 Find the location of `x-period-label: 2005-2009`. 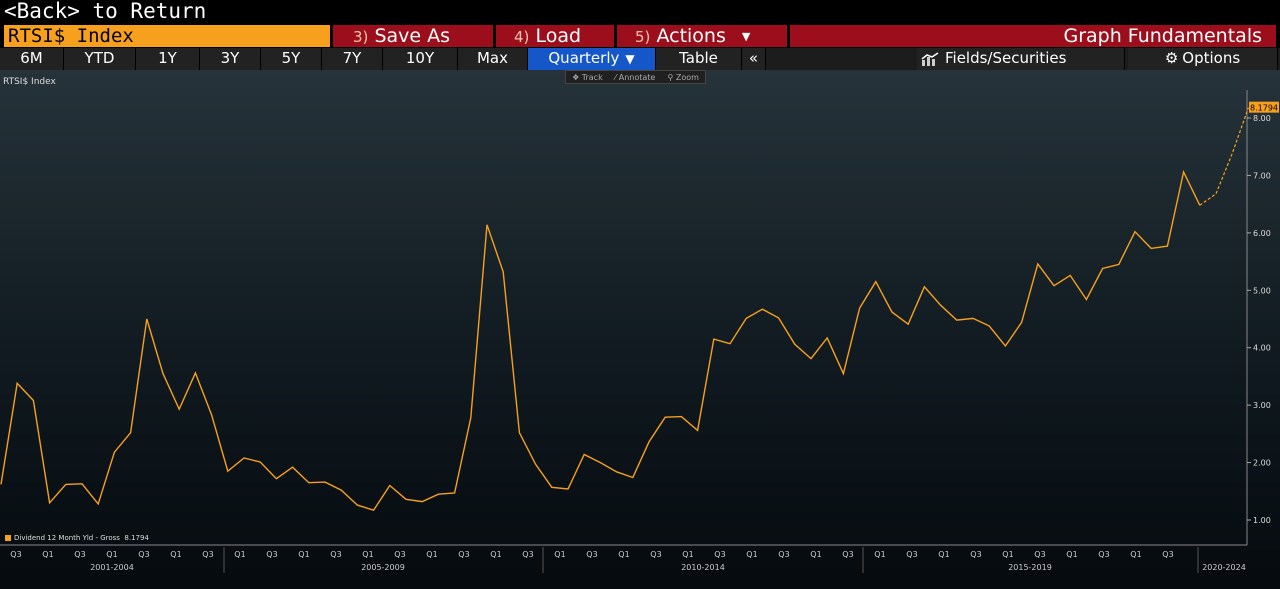

x-period-label: 2005-2009 is located at coordinates (383, 567).